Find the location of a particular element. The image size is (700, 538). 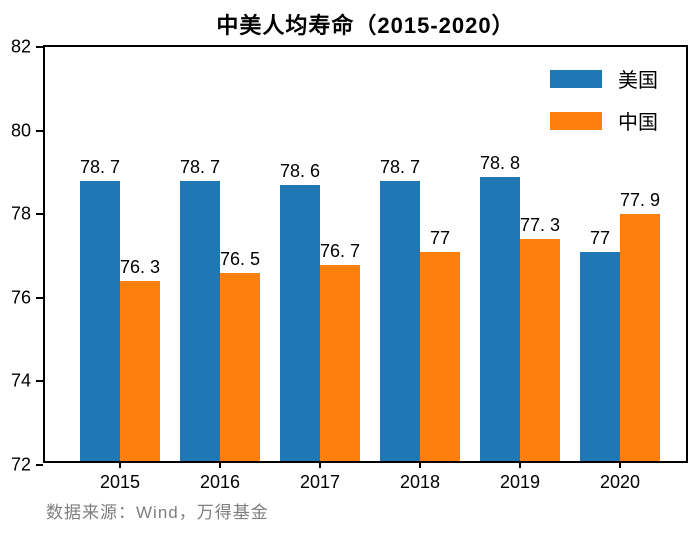

bar-us-2020 is located at coordinates (600, 356).